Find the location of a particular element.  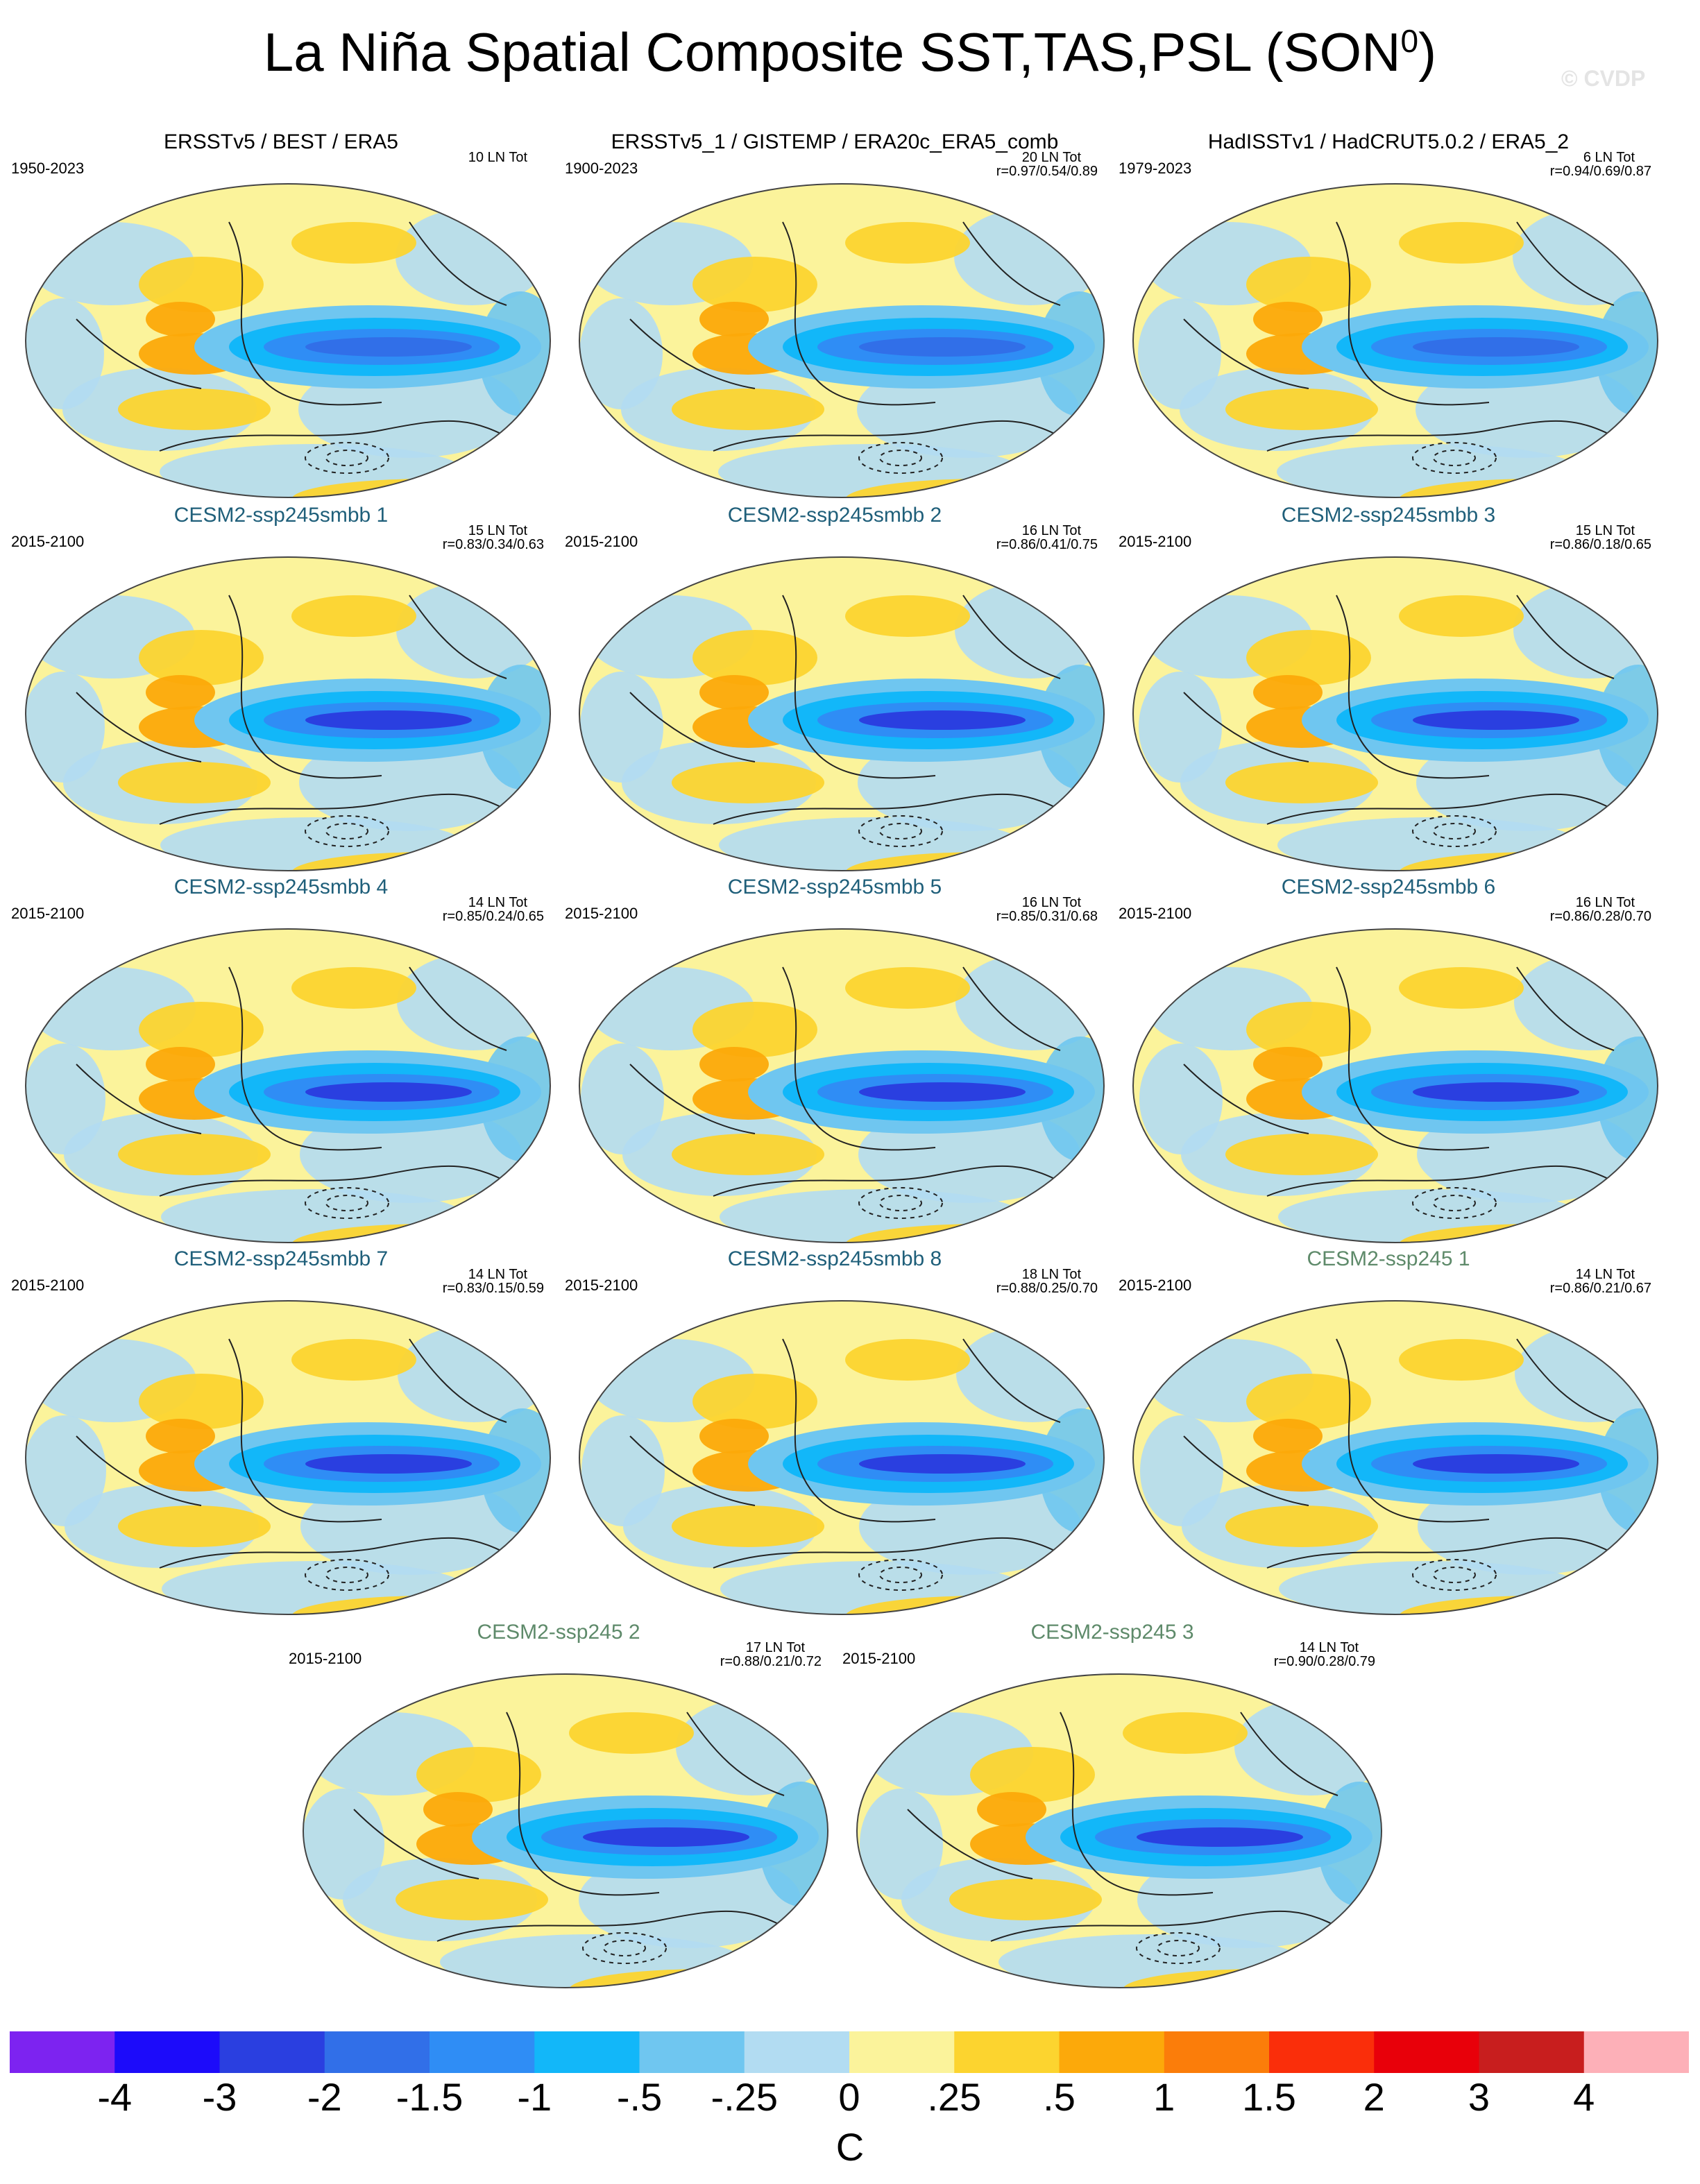

colorbar-tick-label: -.25 is located at coordinates (745, 2097).